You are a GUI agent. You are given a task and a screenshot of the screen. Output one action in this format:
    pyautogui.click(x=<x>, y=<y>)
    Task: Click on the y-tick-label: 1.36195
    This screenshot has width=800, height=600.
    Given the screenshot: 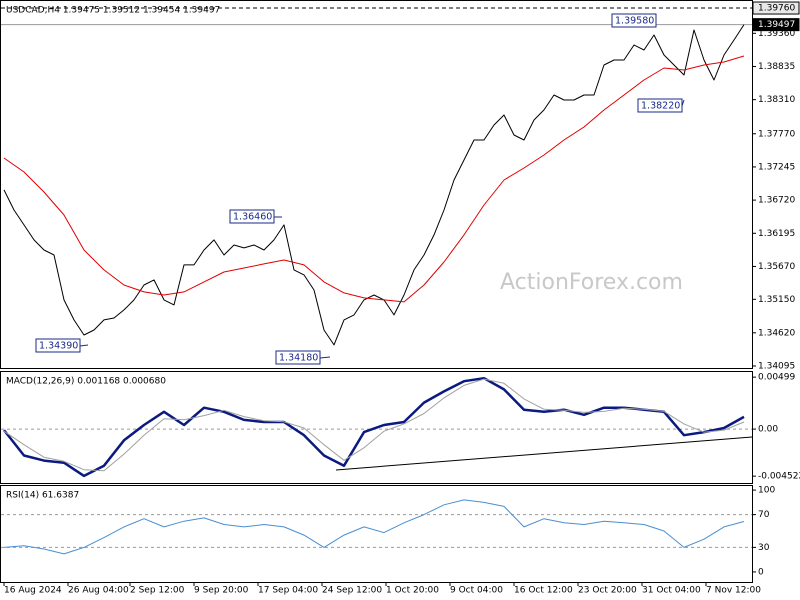 What is the action you would take?
    pyautogui.click(x=776, y=234)
    